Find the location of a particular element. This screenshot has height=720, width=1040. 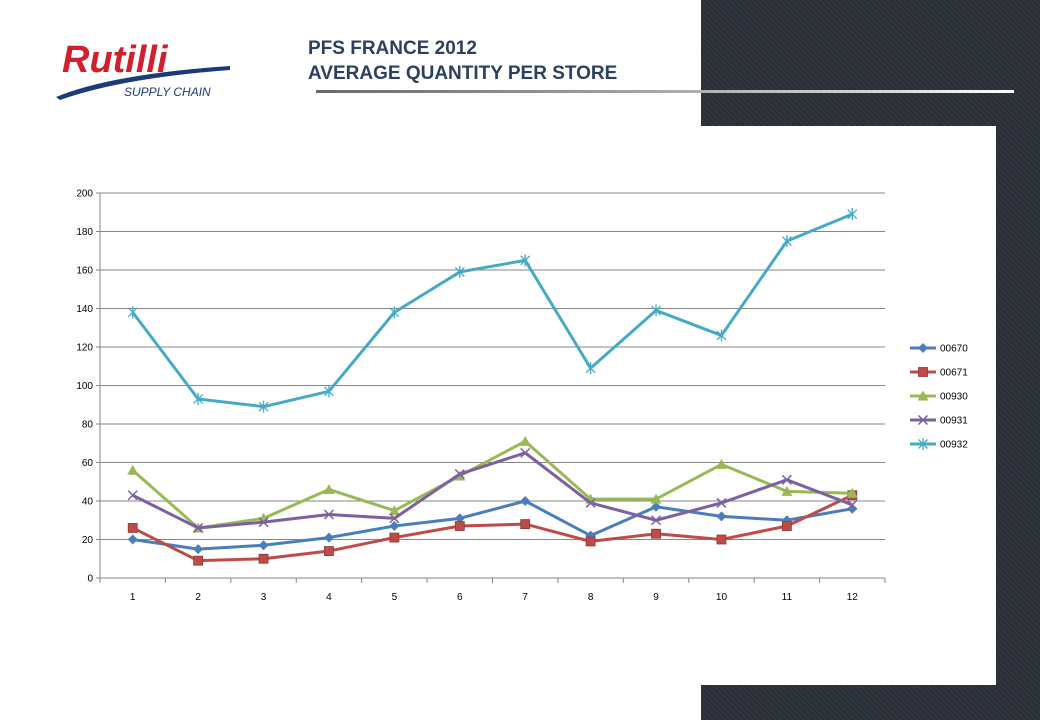

x-tick-label: 2 is located at coordinates (198, 597).